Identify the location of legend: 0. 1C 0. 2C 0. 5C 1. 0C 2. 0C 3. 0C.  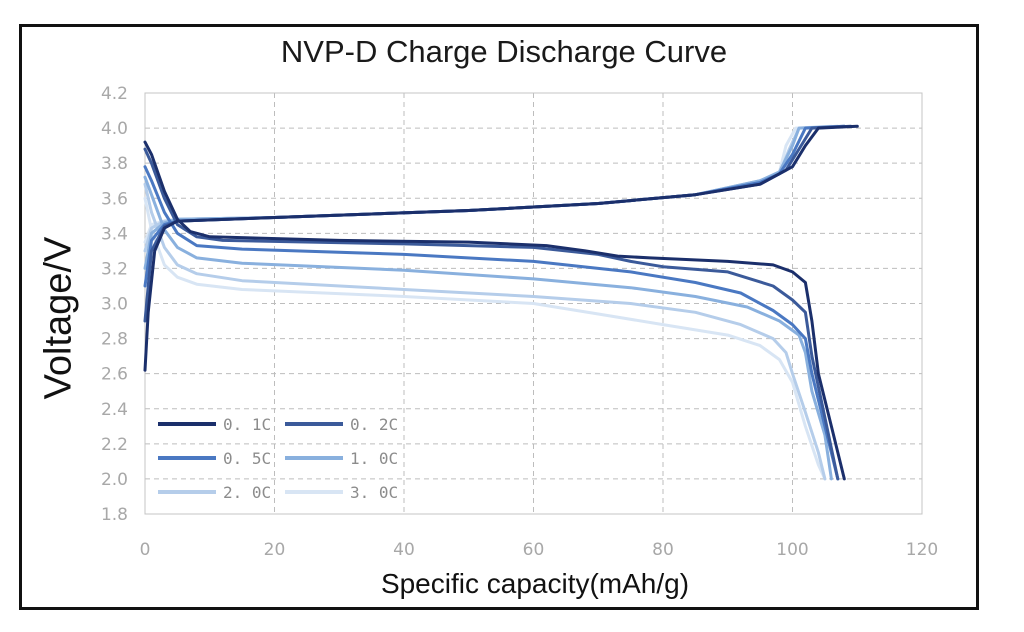
(278, 458).